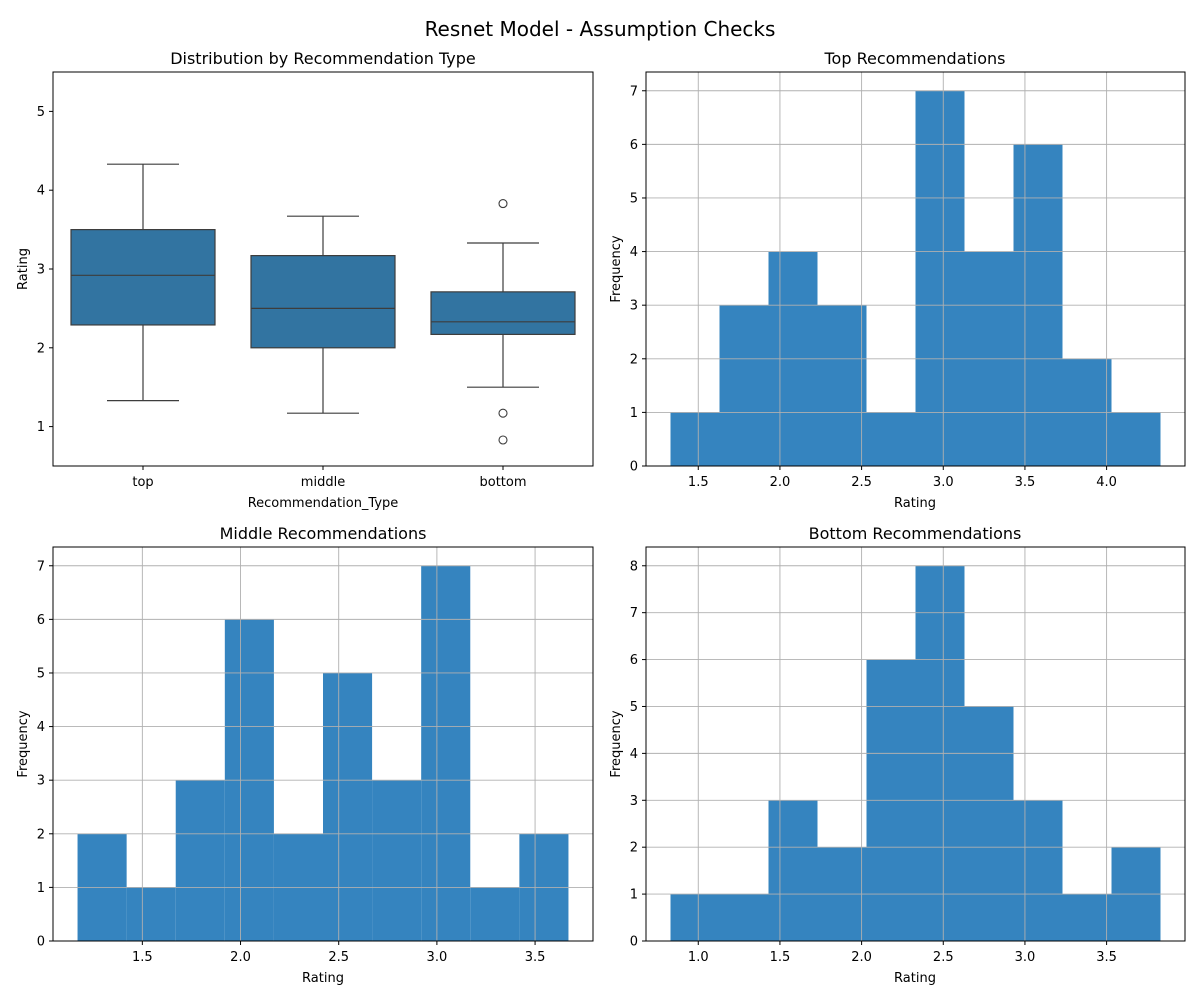 This screenshot has height=1000, width=1200. Describe the element at coordinates (503, 313) in the screenshot. I see `box-bottom` at that location.